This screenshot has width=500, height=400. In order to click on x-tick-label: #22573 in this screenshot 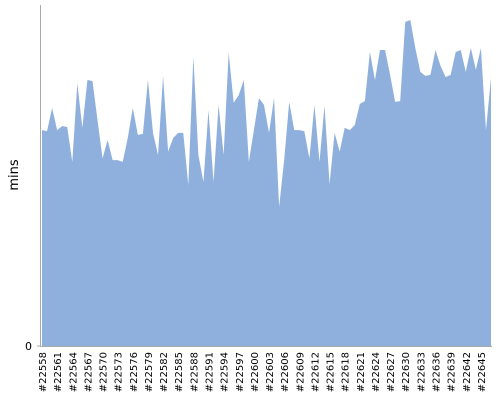, I will do `click(119, 372)`.